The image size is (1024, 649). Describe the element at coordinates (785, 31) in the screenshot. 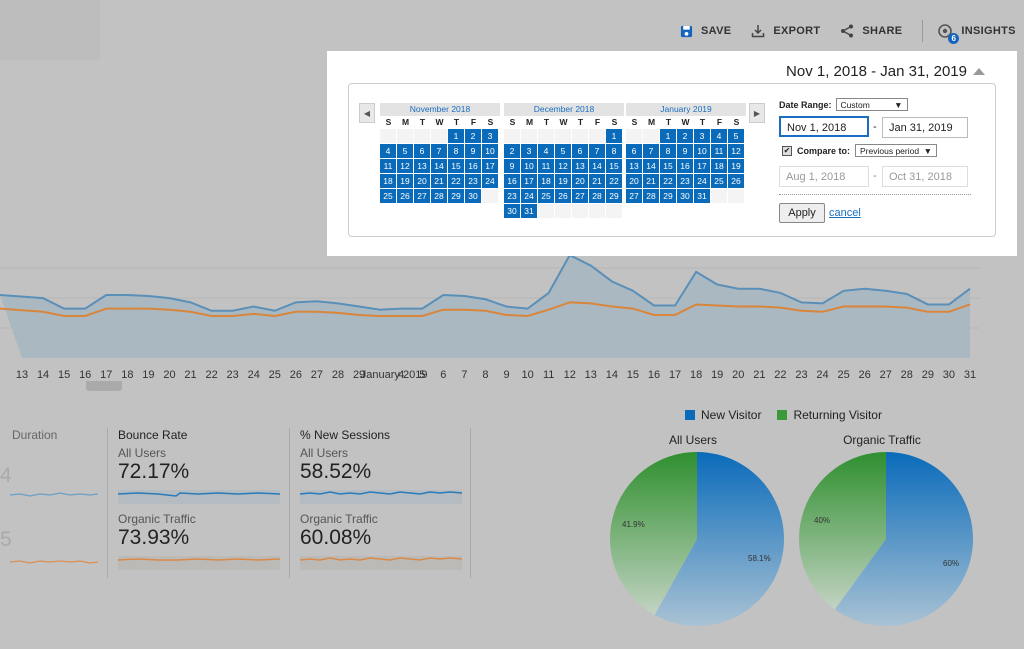

I see `export-button: EXPORT` at that location.